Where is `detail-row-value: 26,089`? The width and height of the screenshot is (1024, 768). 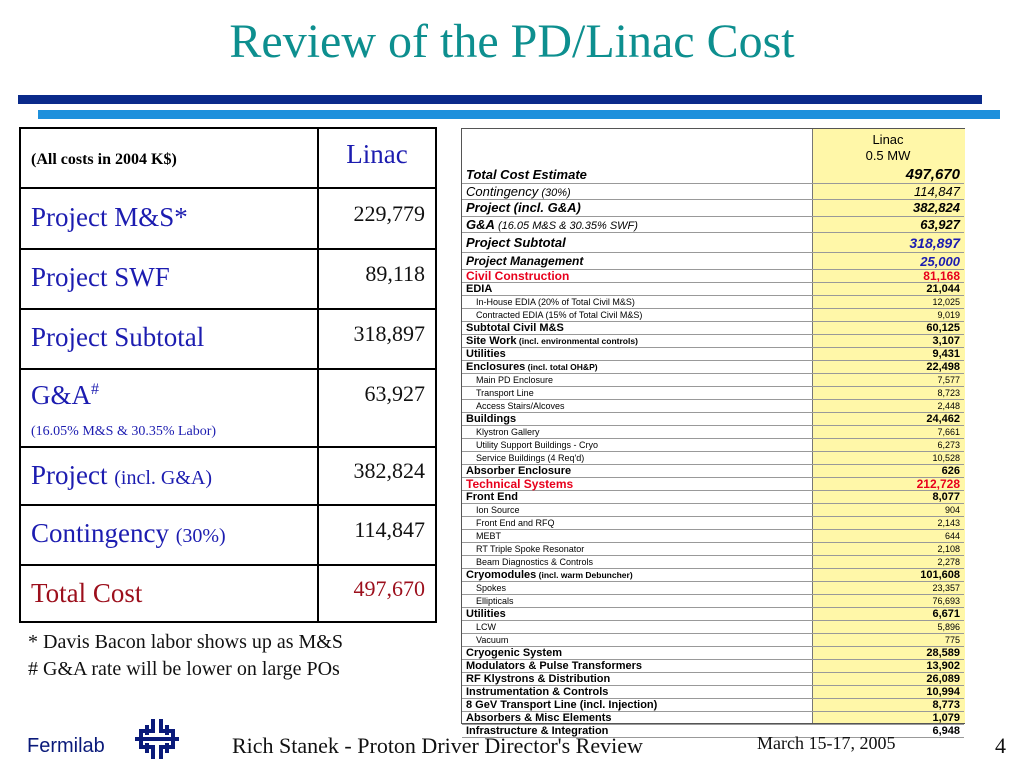 detail-row-value: 26,089 is located at coordinates (943, 679).